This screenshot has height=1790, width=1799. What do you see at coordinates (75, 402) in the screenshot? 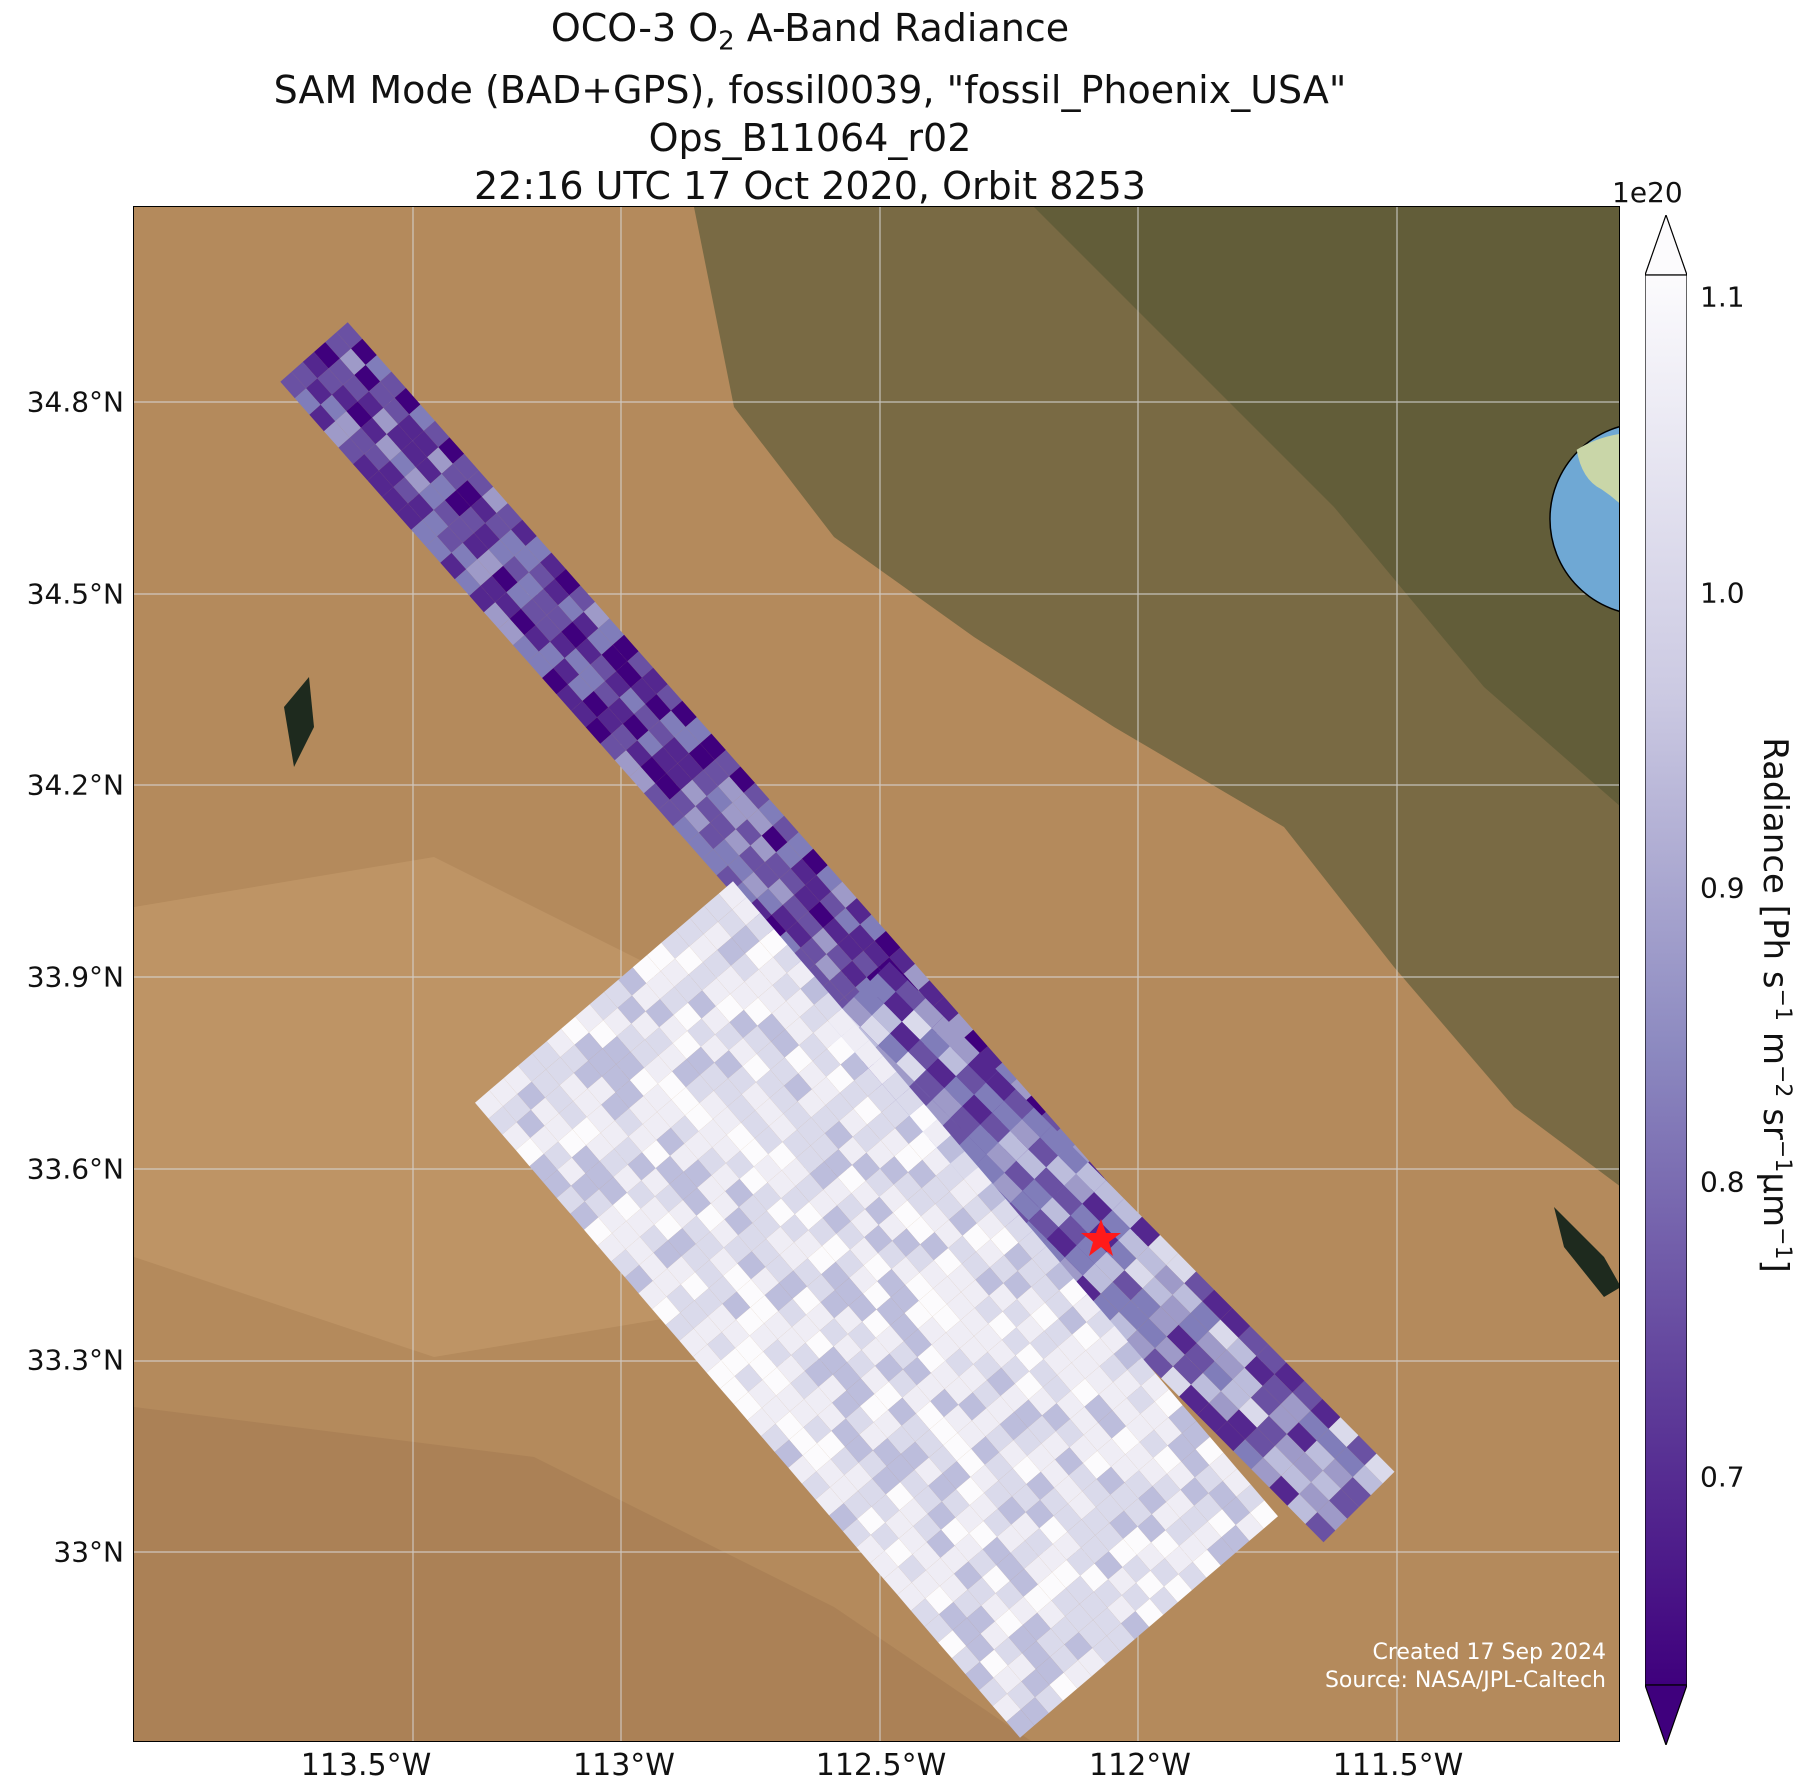
I see `lat-label: 34.8°N` at bounding box center [75, 402].